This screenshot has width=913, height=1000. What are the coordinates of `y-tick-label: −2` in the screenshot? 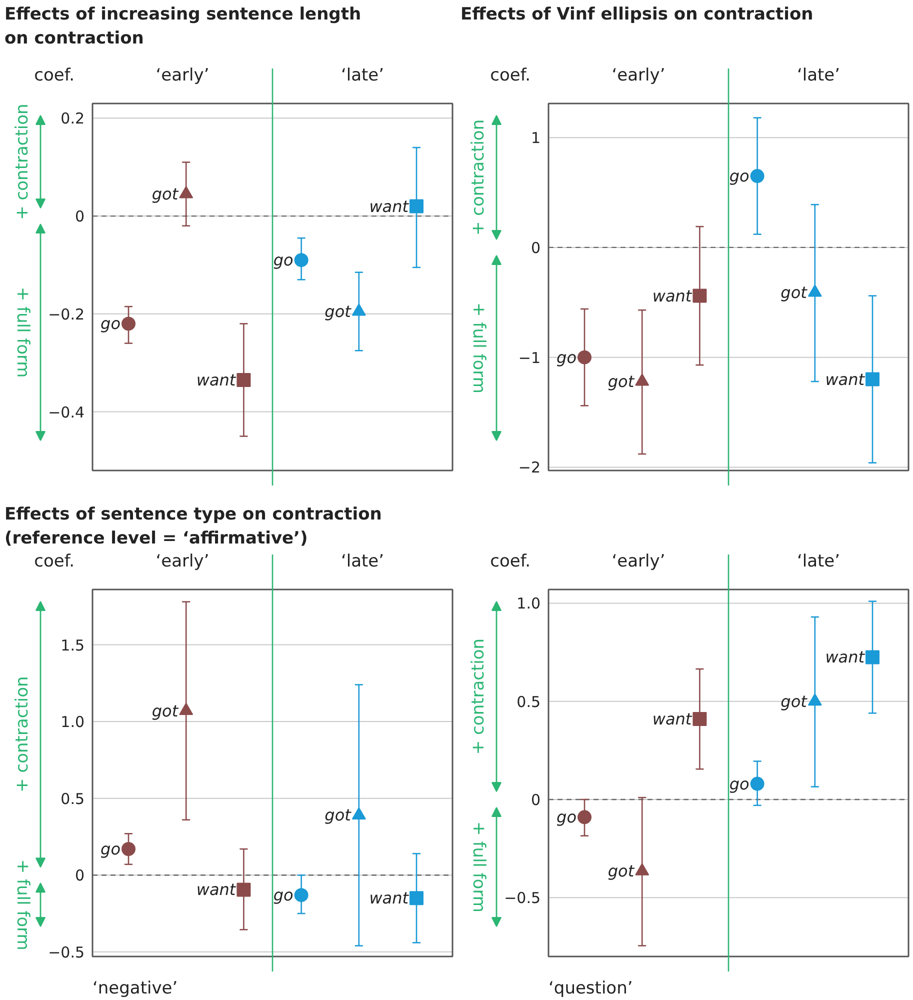 It's located at (529, 467).